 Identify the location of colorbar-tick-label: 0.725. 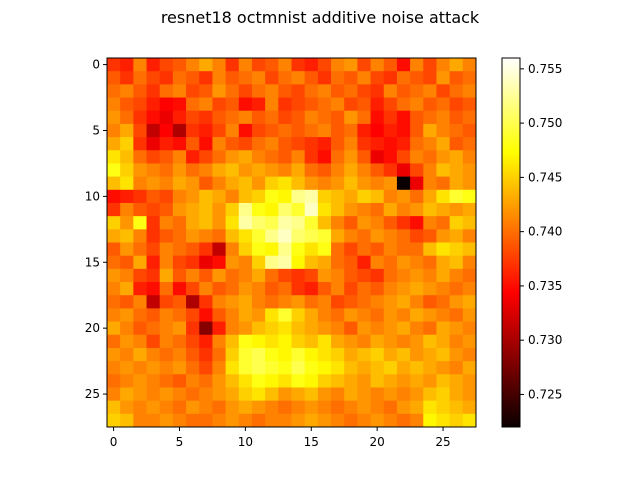
(545, 394).